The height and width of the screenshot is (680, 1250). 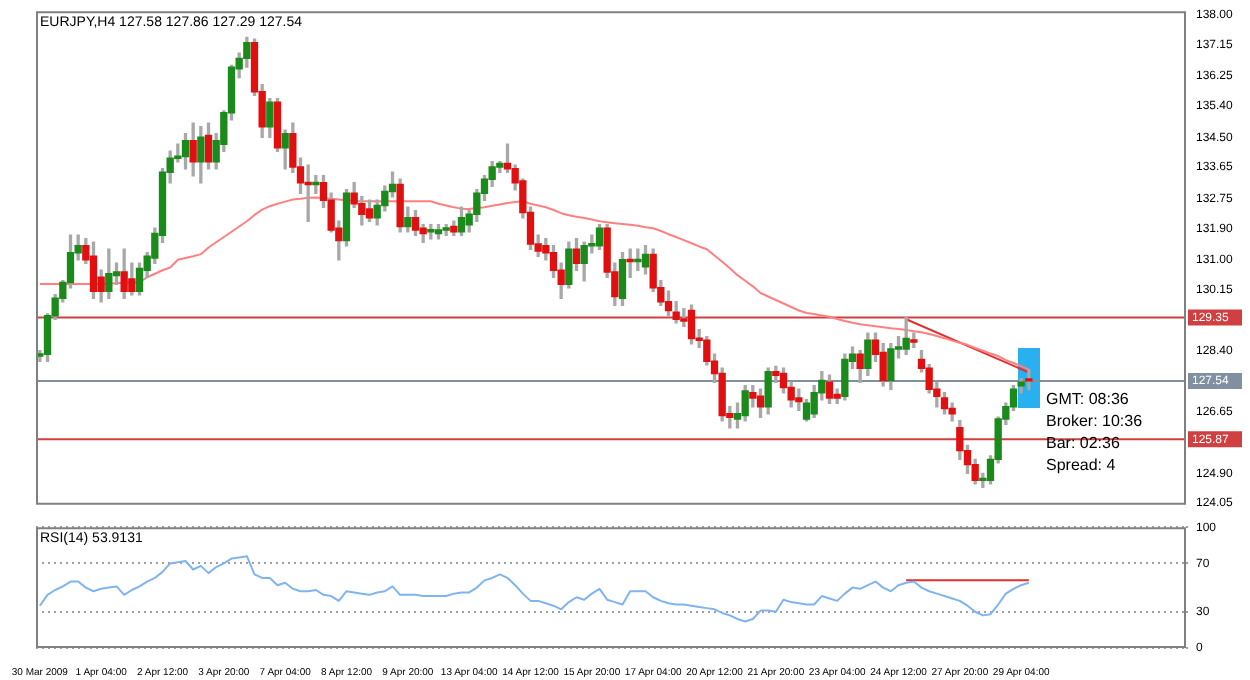 What do you see at coordinates (1094, 421) in the screenshot?
I see `text: Broker: 10:36` at bounding box center [1094, 421].